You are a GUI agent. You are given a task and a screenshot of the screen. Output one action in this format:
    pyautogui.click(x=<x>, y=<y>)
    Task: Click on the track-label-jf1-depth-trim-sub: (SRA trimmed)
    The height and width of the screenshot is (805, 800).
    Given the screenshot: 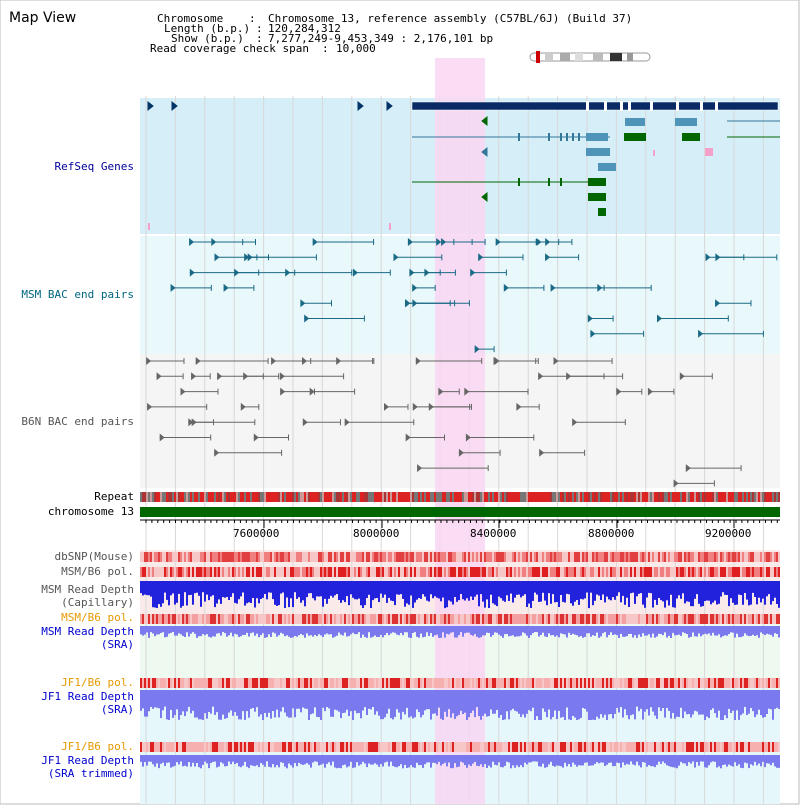 What is the action you would take?
    pyautogui.click(x=90, y=773)
    